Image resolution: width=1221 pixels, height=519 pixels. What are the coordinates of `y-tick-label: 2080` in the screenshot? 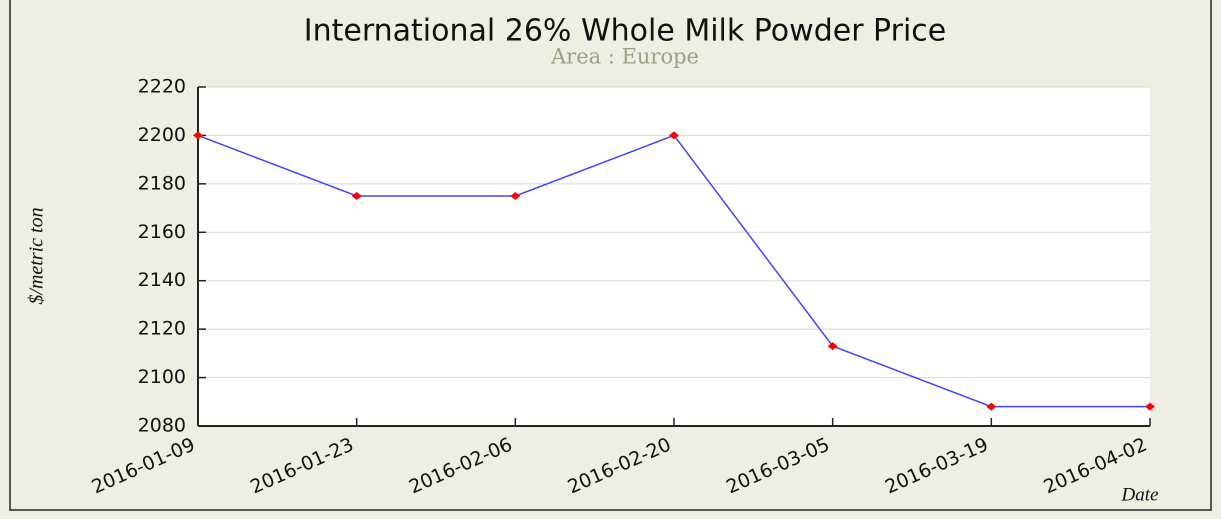 It's located at (162, 426).